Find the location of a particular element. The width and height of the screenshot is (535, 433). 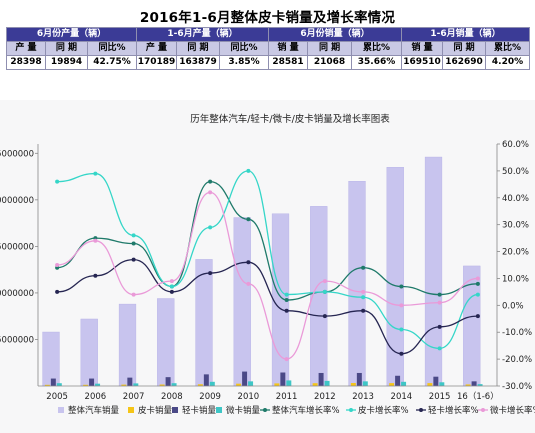

summary-value: 21068 is located at coordinates (330, 62).